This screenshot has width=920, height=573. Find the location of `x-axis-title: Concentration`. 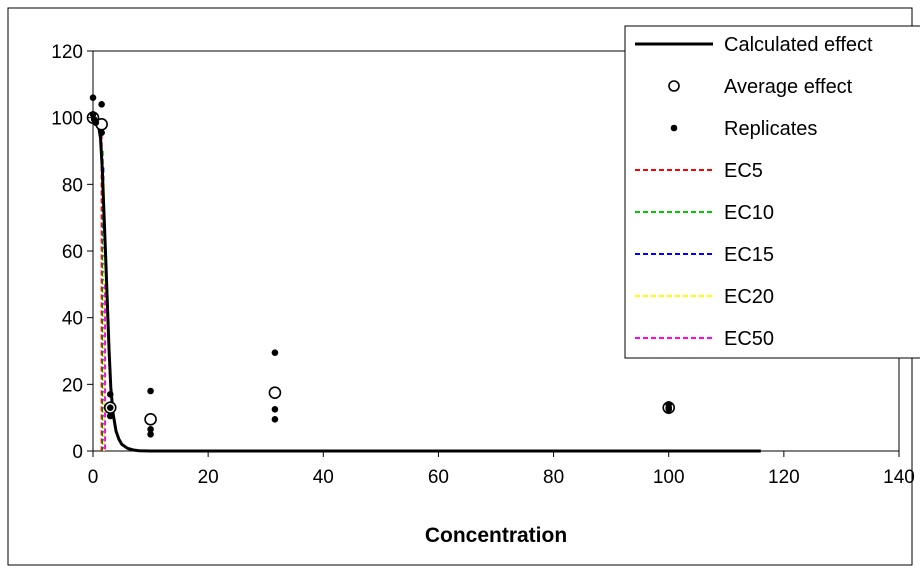

x-axis-title: Concentration is located at coordinates (496, 535).